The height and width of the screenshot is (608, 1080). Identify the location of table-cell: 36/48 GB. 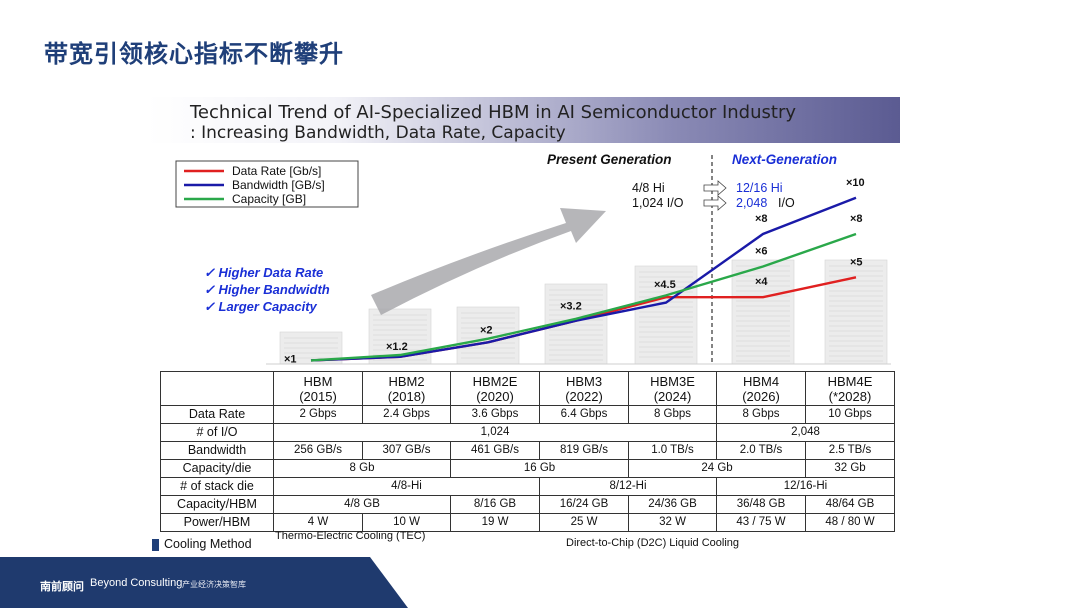
(761, 504).